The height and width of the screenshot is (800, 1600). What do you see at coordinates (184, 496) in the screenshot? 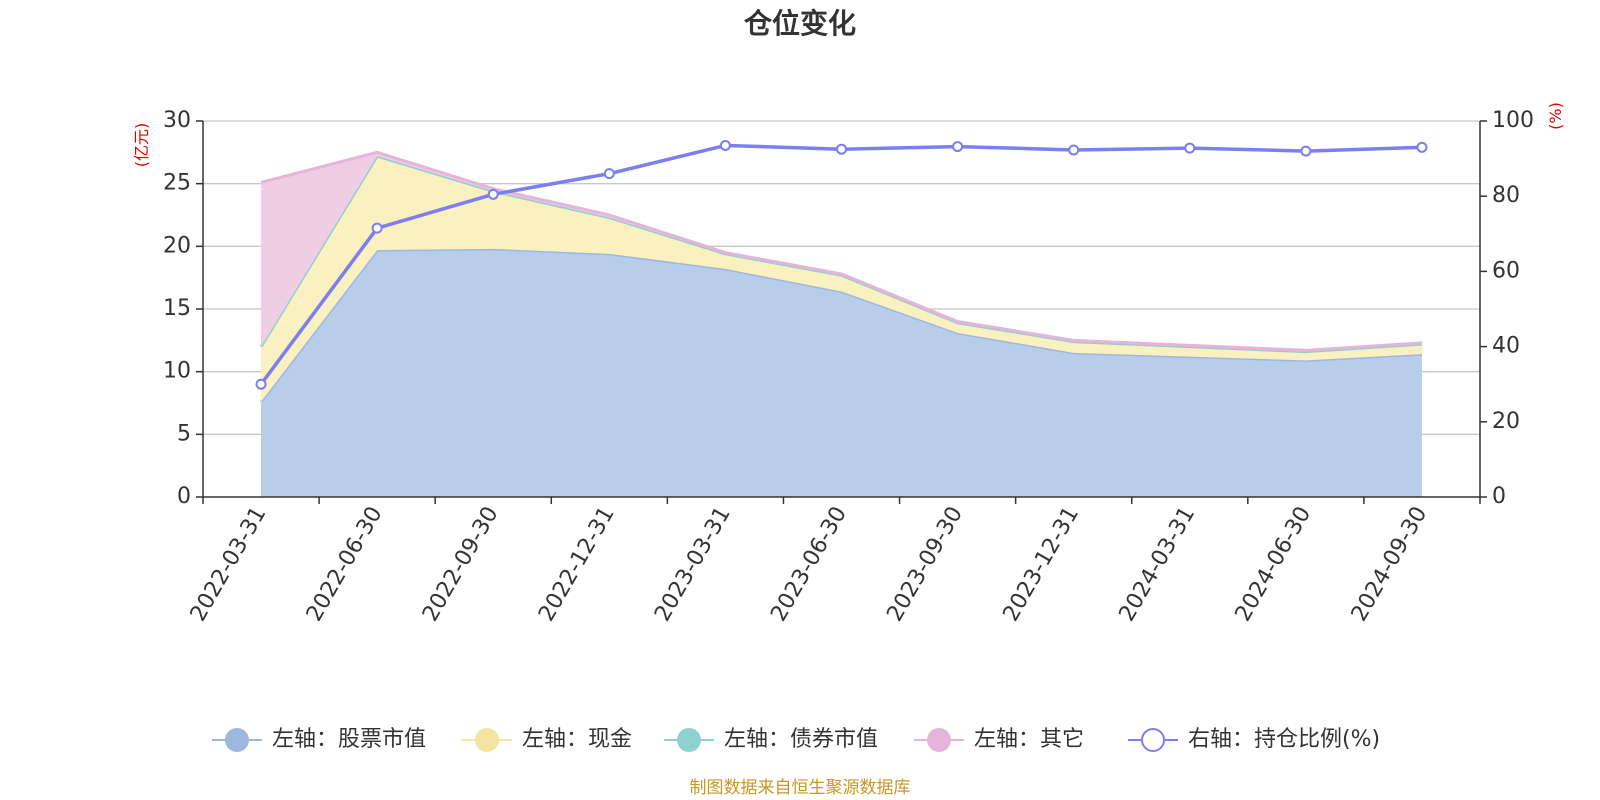
I see `left-tick-label: 0` at bounding box center [184, 496].